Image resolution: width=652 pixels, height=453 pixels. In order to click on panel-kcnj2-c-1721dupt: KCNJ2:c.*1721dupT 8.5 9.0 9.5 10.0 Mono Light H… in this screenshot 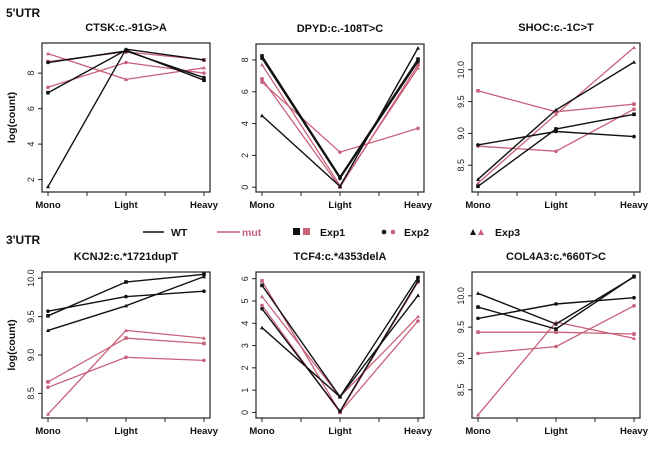, I will do `click(112, 344)`.